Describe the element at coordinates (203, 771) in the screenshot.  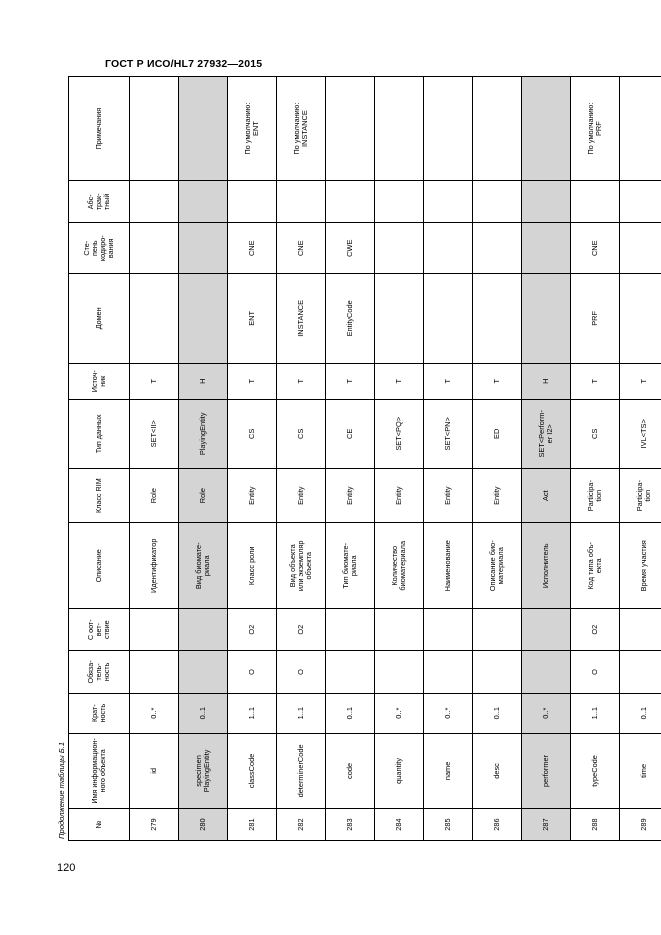
I see `cell-name: specimen PlayingEntity` at that location.